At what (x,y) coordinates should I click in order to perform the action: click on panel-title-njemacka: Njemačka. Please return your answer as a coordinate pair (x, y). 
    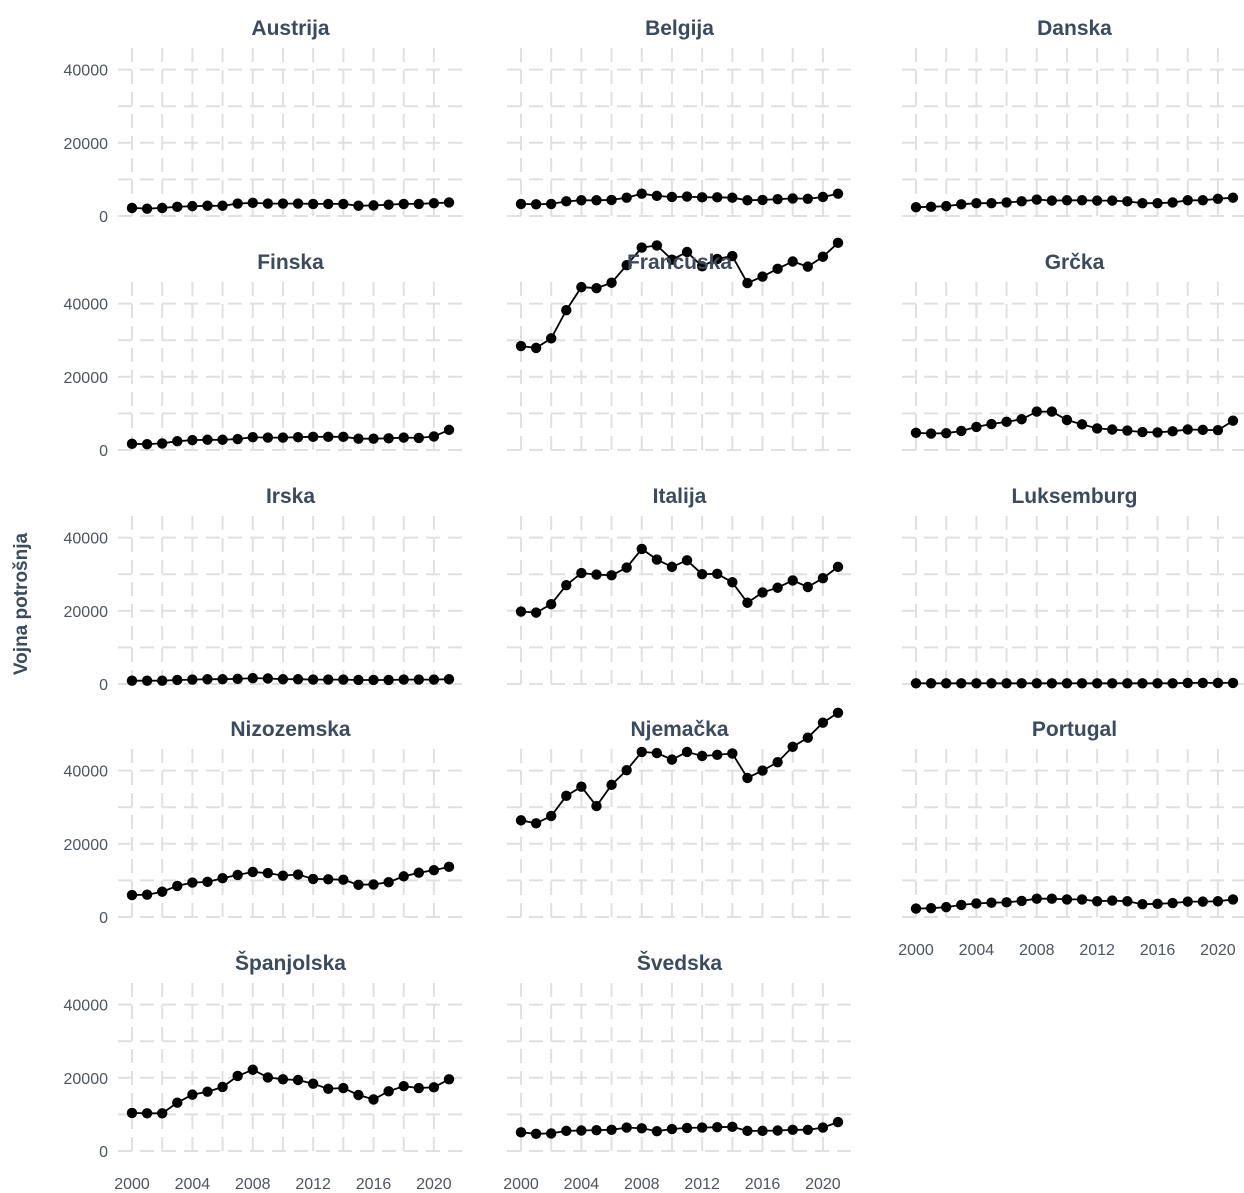
    Looking at the image, I should click on (679, 729).